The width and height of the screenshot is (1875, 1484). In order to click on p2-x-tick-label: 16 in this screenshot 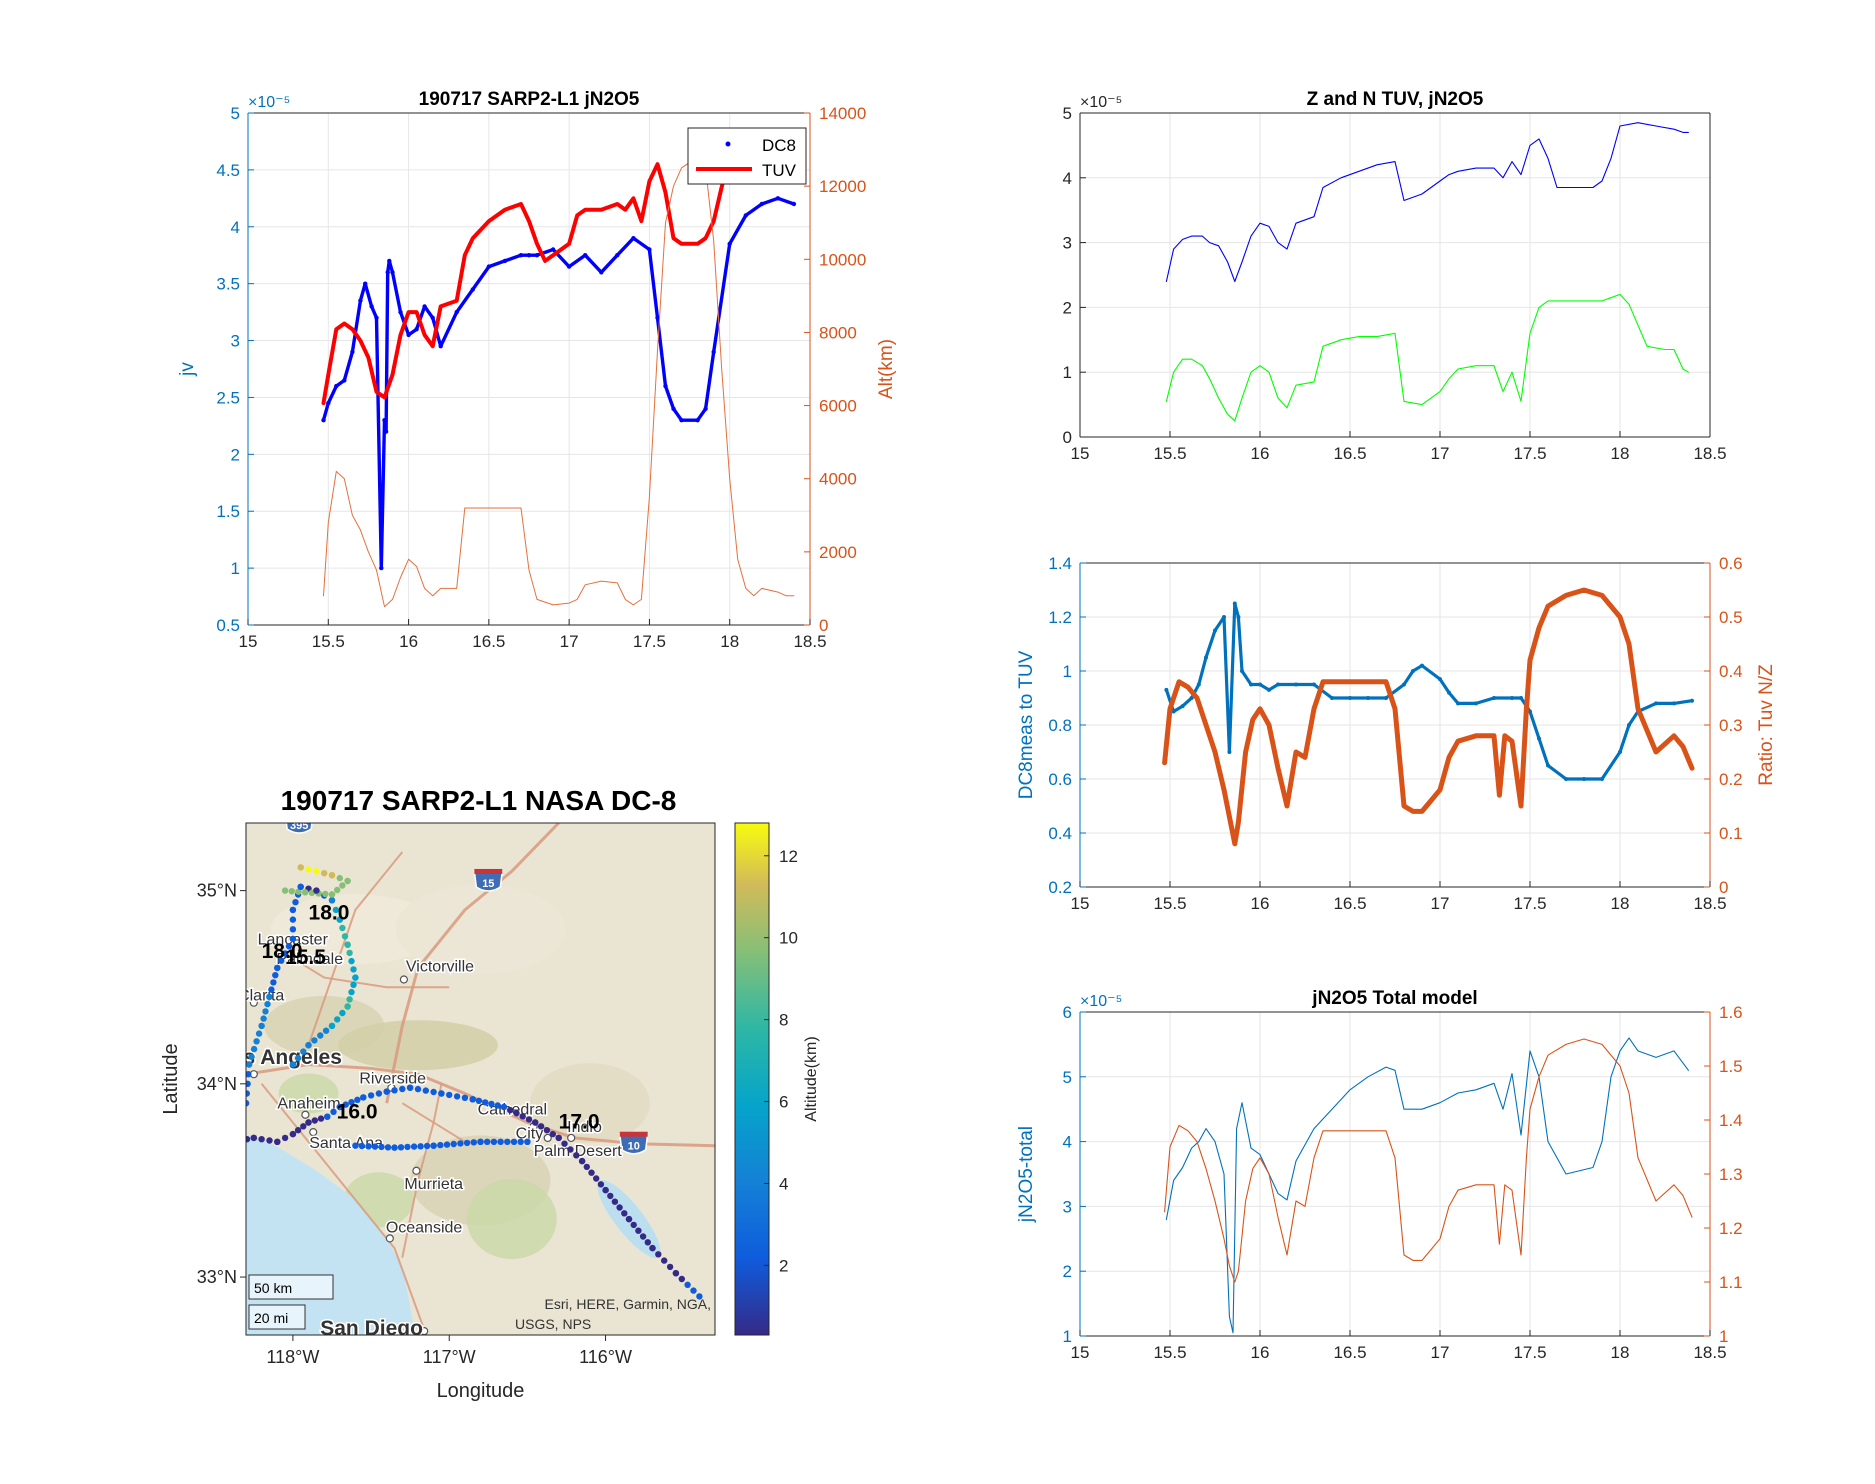, I will do `click(1260, 453)`.